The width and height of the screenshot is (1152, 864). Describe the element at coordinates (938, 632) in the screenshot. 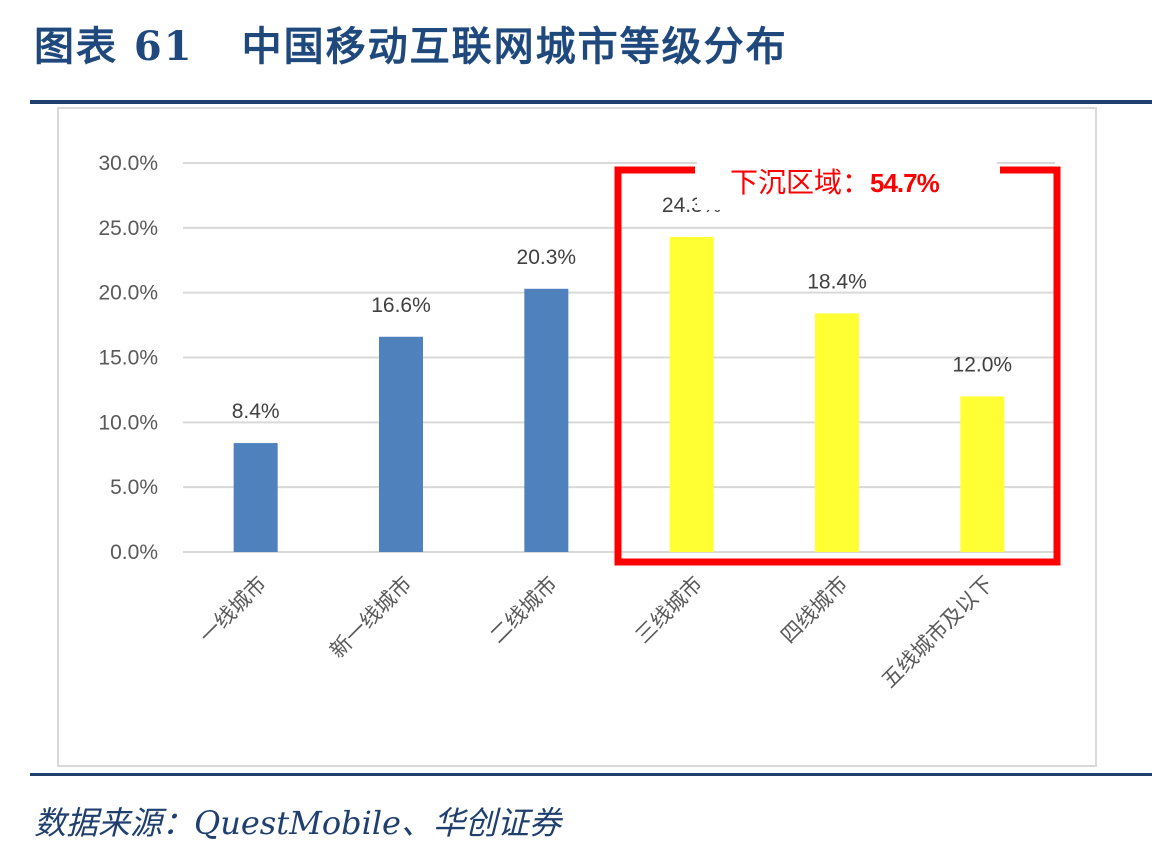

I see `x-tick-label: 五线城市及以下` at that location.